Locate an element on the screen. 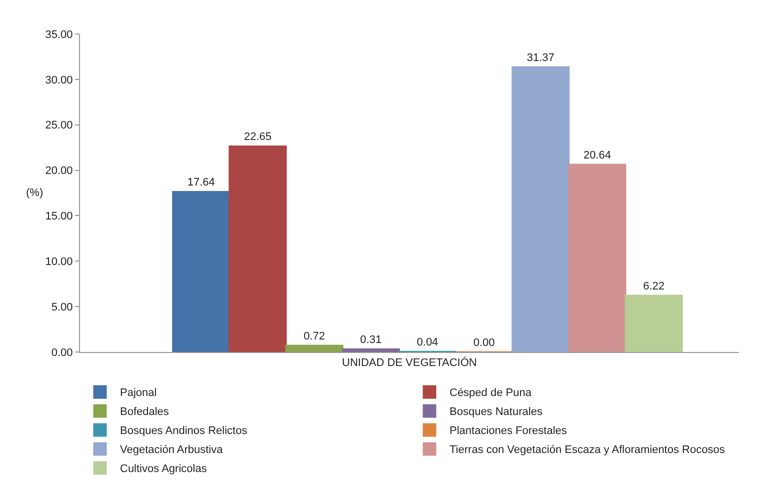 The image size is (767, 502). legend-label: Bofedales is located at coordinates (145, 412).